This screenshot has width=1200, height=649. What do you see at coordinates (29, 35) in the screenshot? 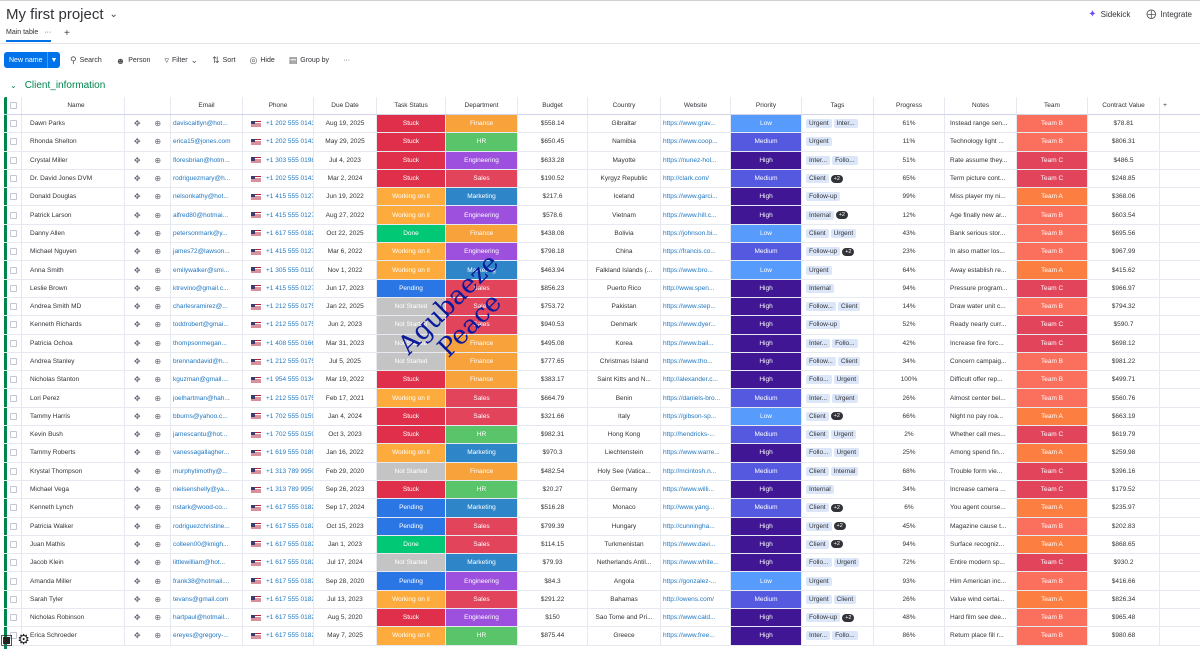
I see `tab-main-table: Main table ···` at bounding box center [29, 35].